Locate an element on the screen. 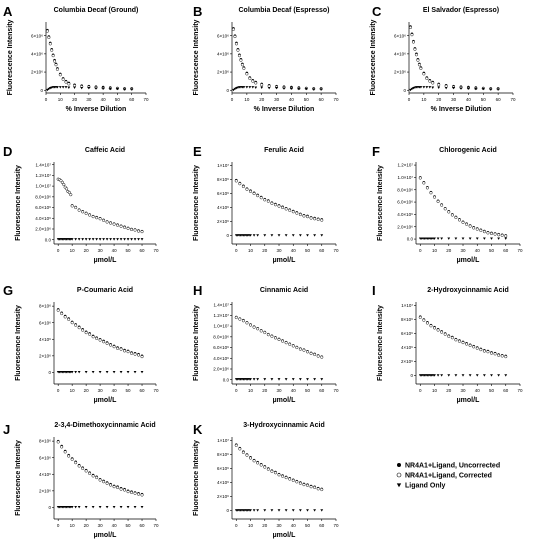 This screenshot has height=553, width=550. panel-letter: B is located at coordinates (197, 11).